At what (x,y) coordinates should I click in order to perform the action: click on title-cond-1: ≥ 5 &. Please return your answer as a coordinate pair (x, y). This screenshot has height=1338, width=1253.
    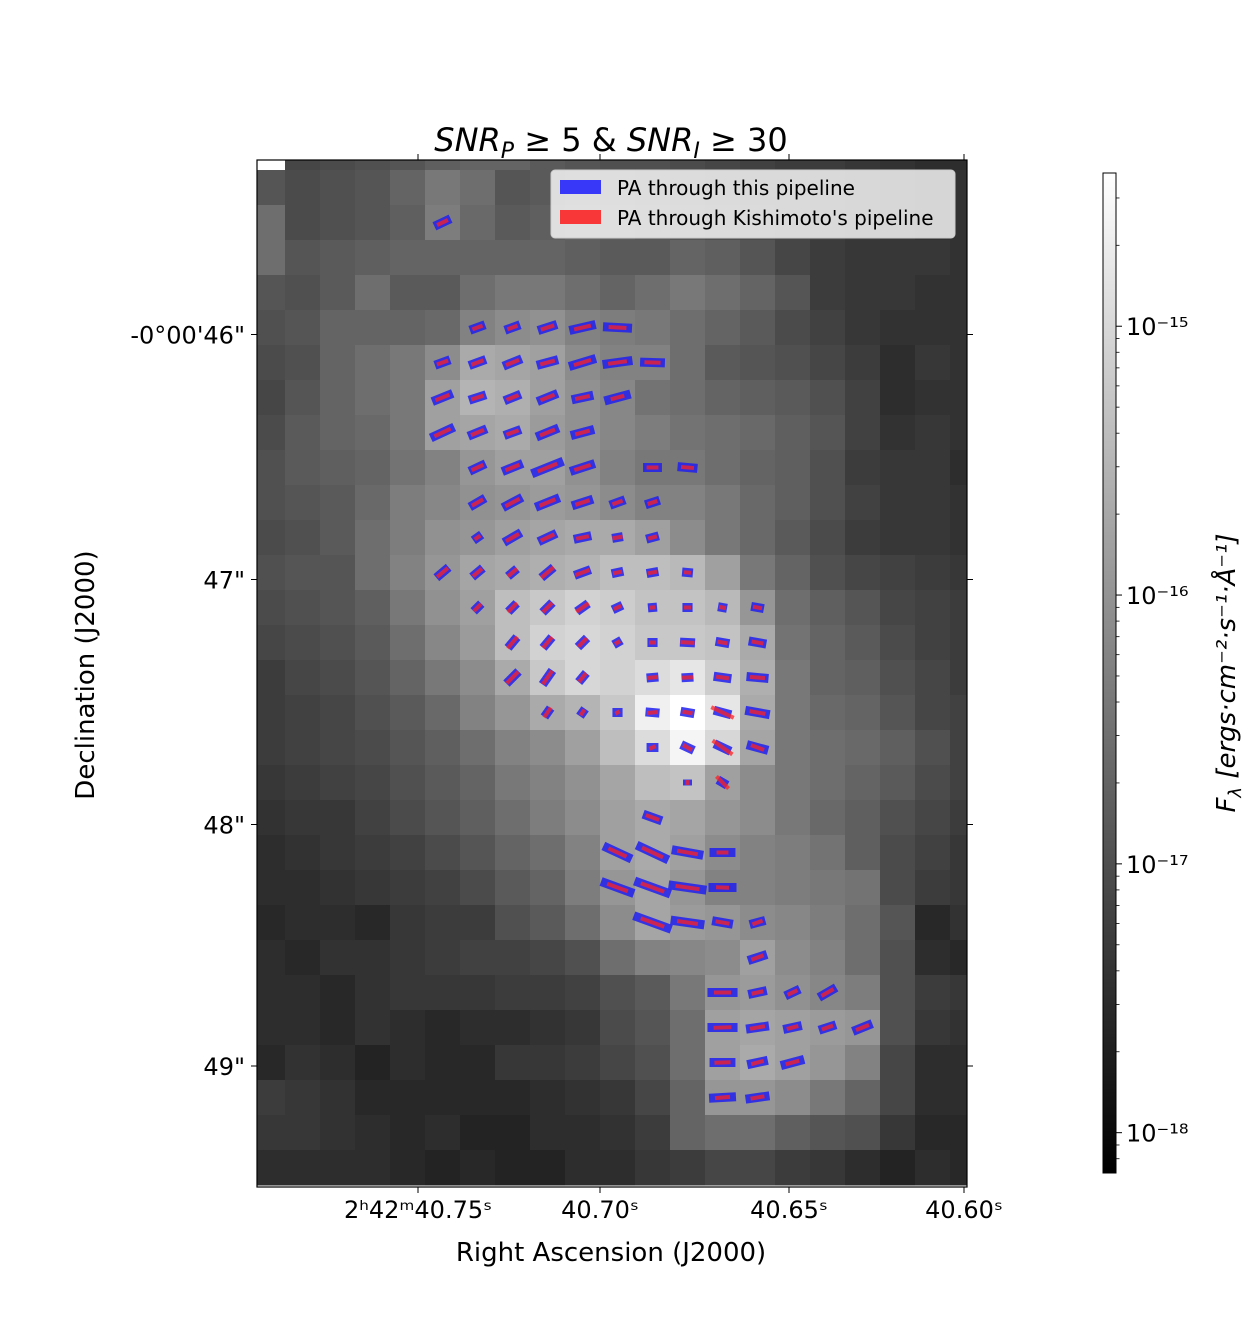
    Looking at the image, I should click on (570, 140).